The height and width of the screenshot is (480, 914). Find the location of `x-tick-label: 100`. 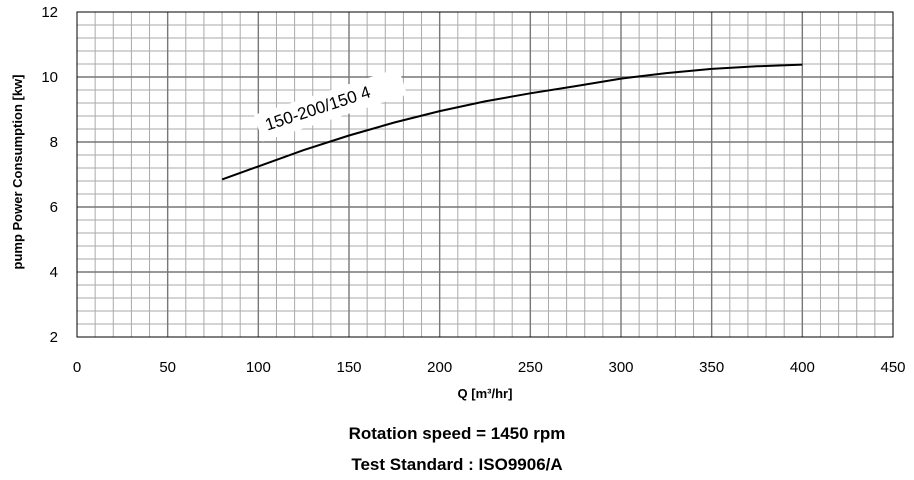

x-tick-label: 100 is located at coordinates (258, 367).